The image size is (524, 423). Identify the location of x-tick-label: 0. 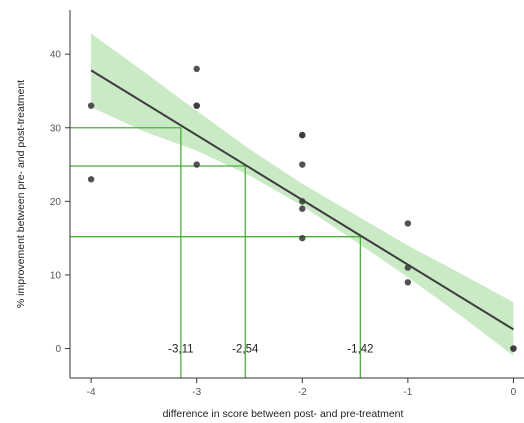
(514, 392).